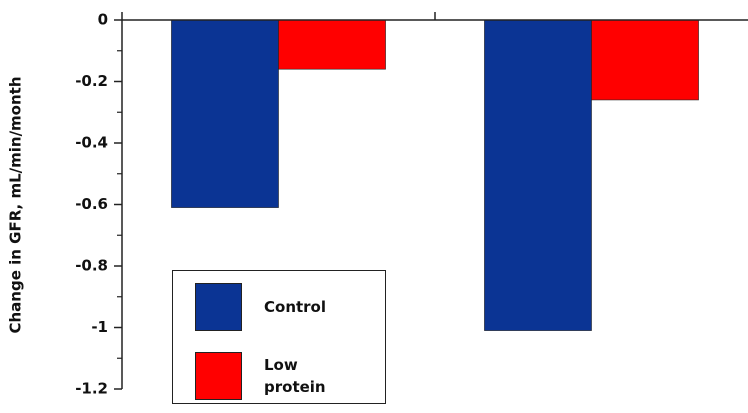 This screenshot has width=748, height=413. I want to click on legend-item: Low protein, so click(269, 376).